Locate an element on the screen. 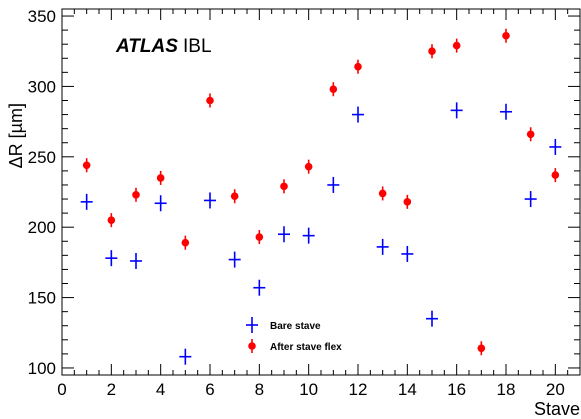 The width and height of the screenshot is (581, 419). y-tick-label: 350 is located at coordinates (42, 16).